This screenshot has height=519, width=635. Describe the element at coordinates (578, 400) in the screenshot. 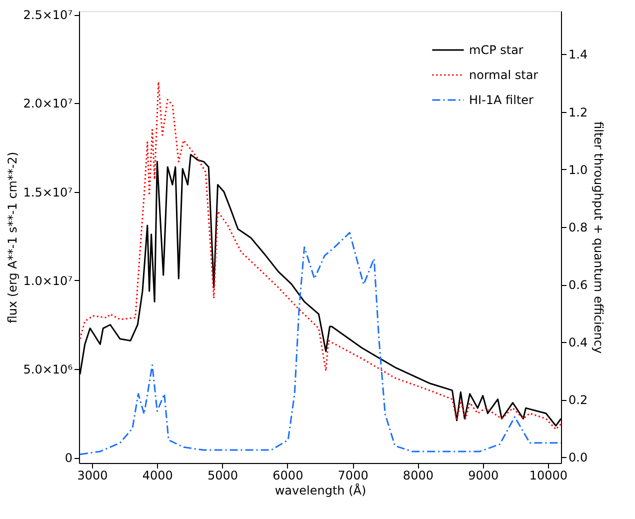

I see `y2-tick-label: 0.2` at that location.